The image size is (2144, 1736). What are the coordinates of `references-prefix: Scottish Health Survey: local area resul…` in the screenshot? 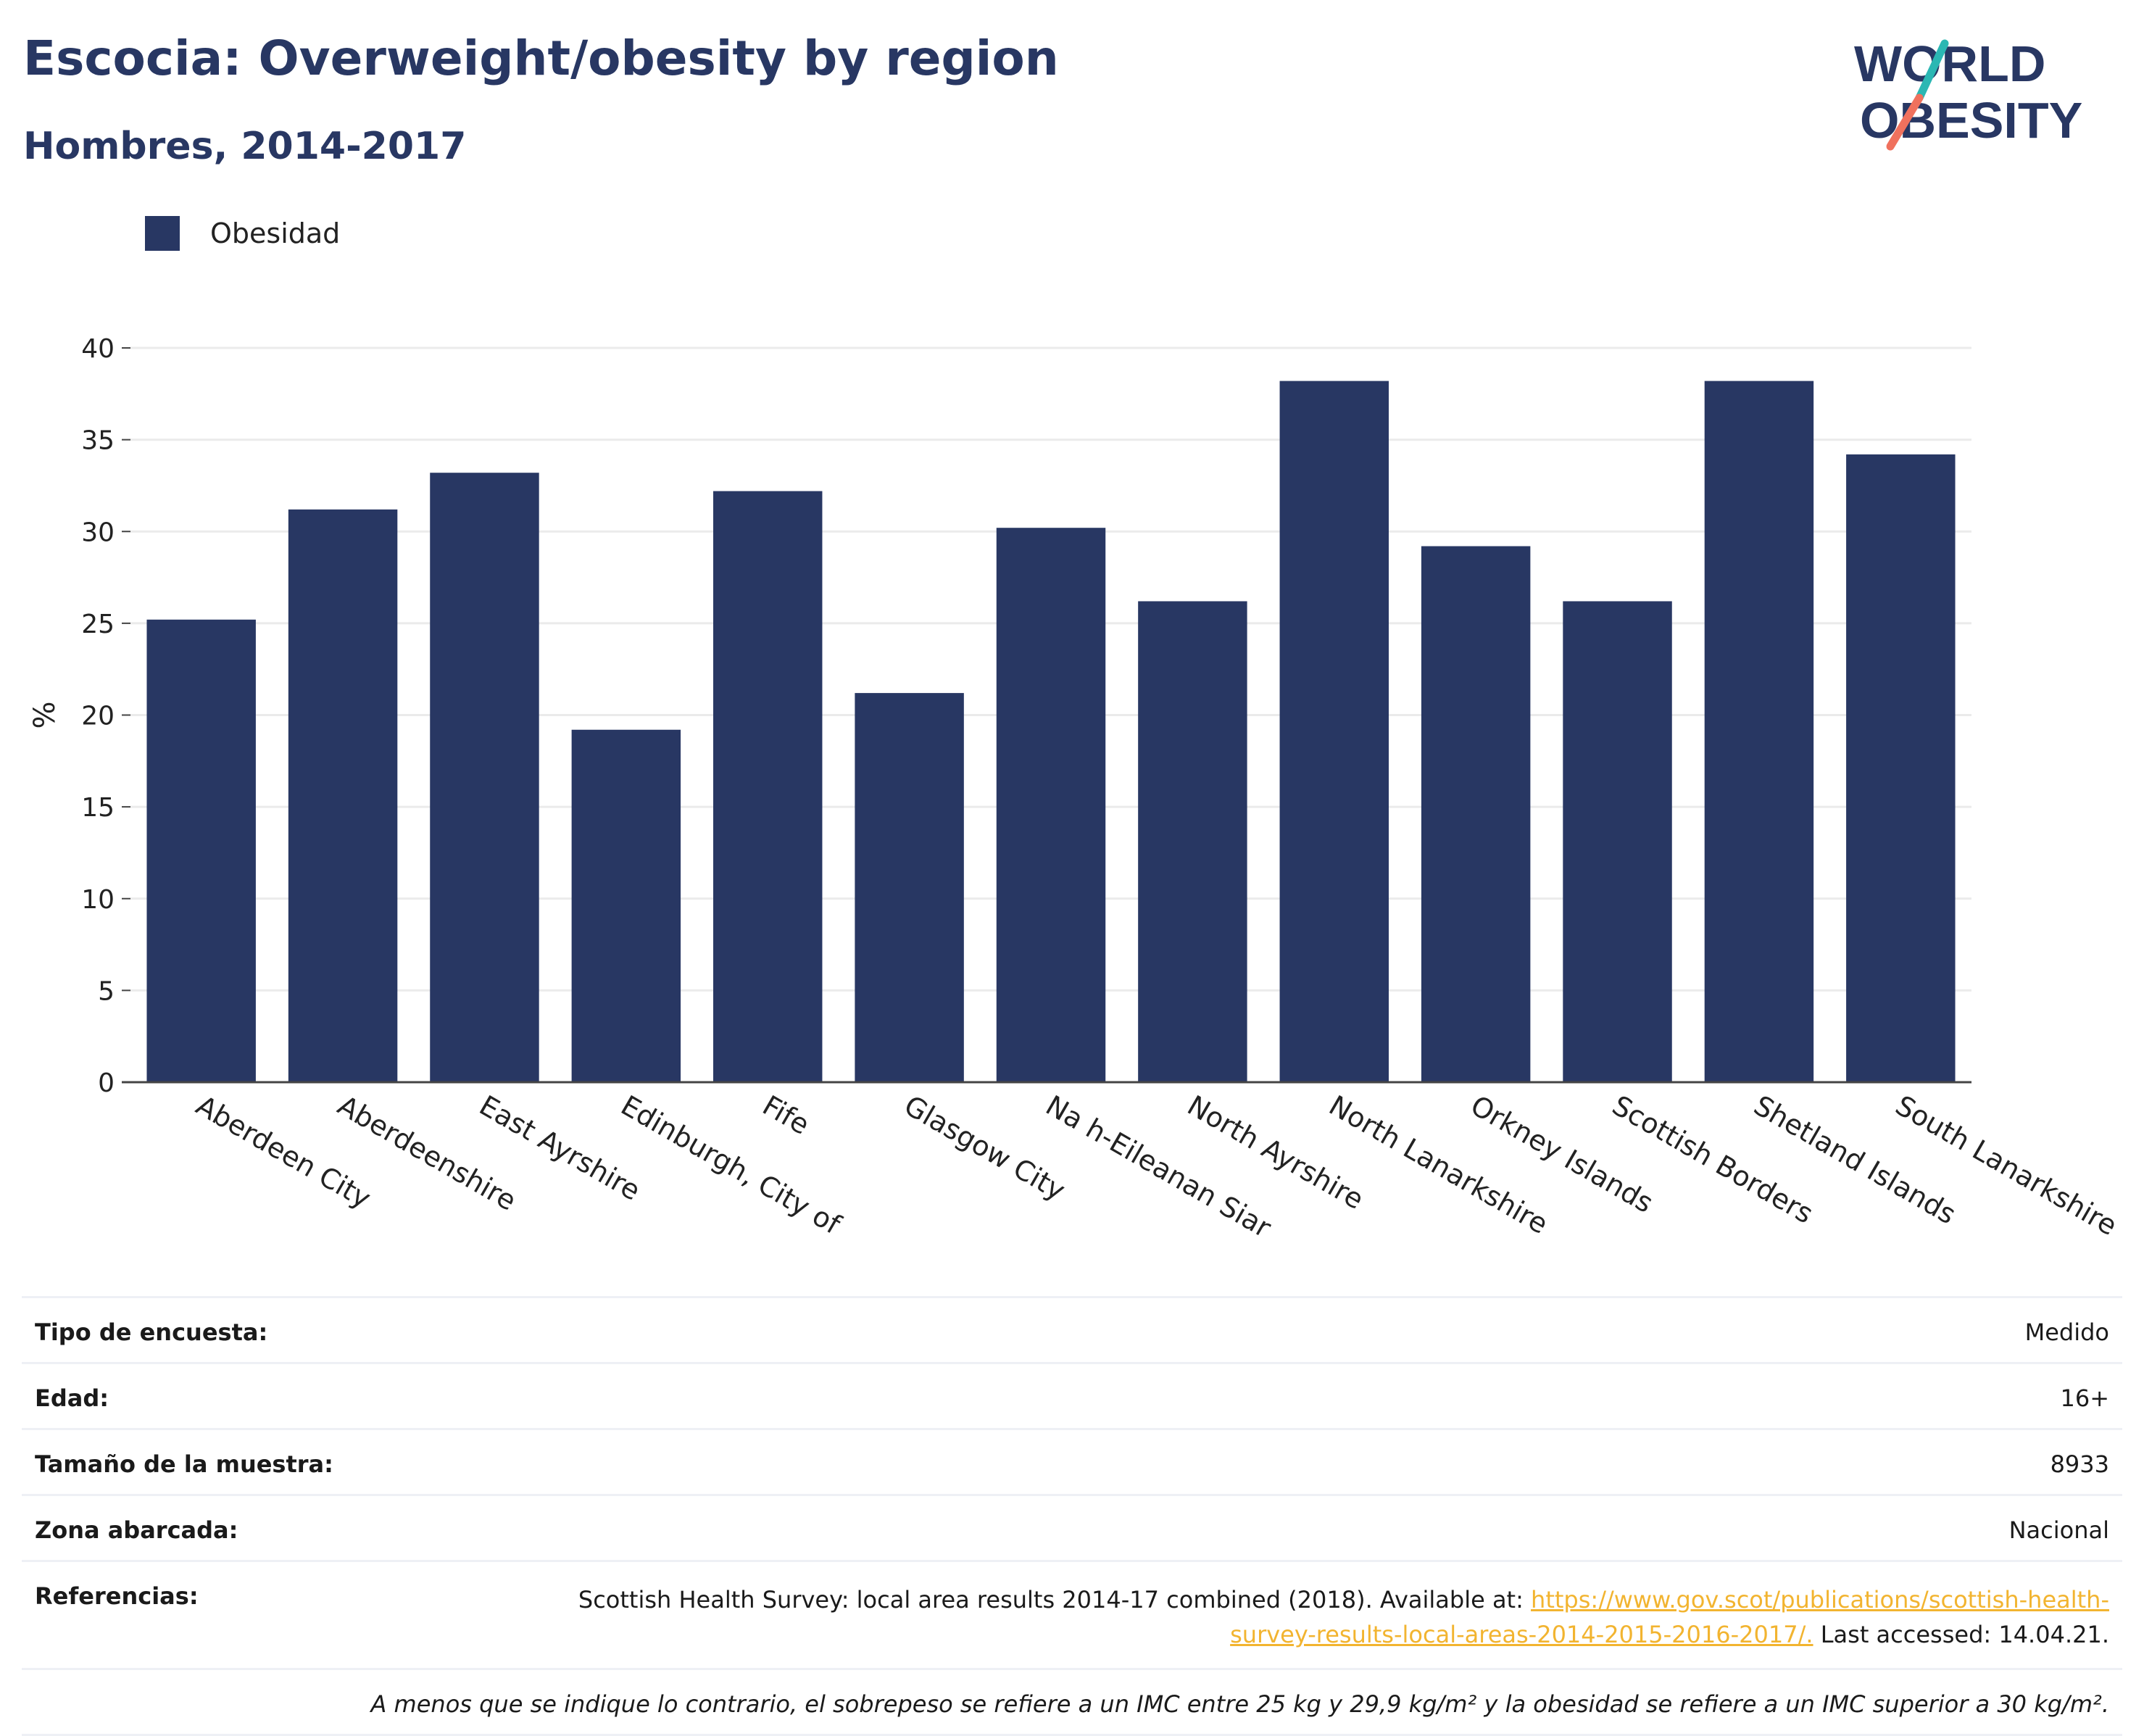 It's located at (1055, 1600).